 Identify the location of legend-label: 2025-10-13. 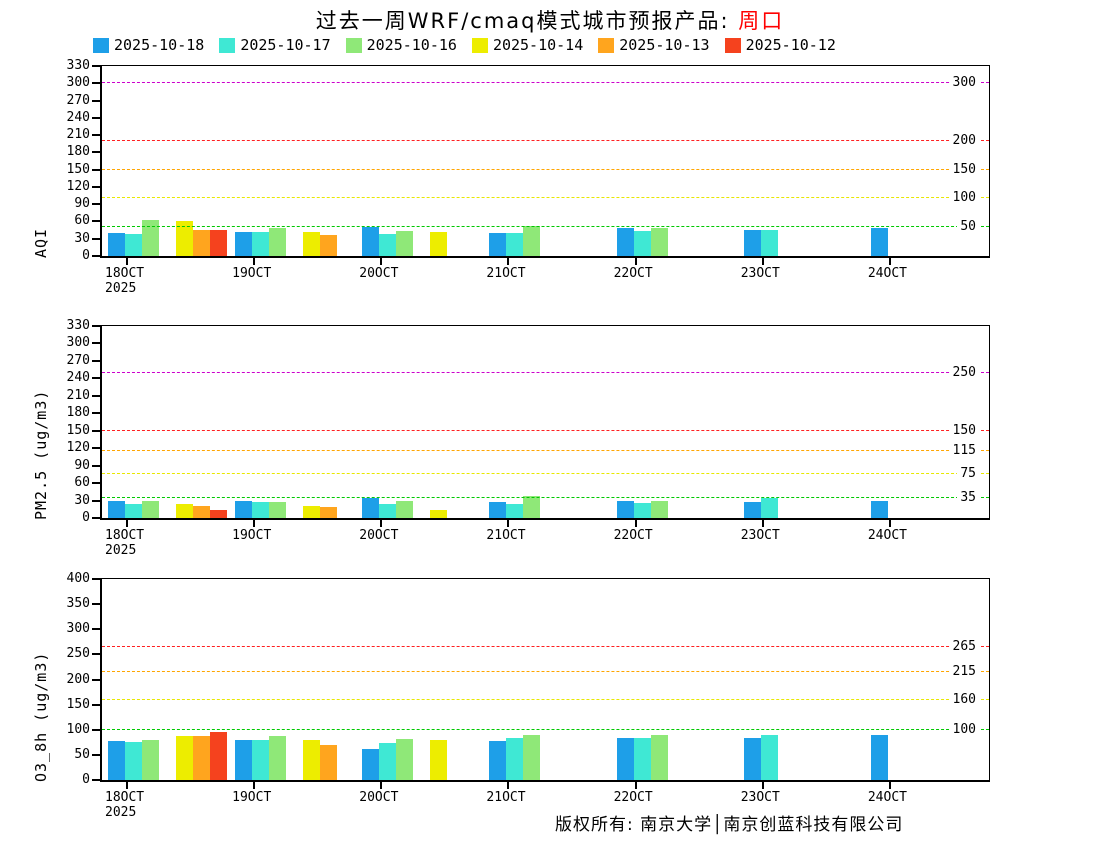
(664, 45).